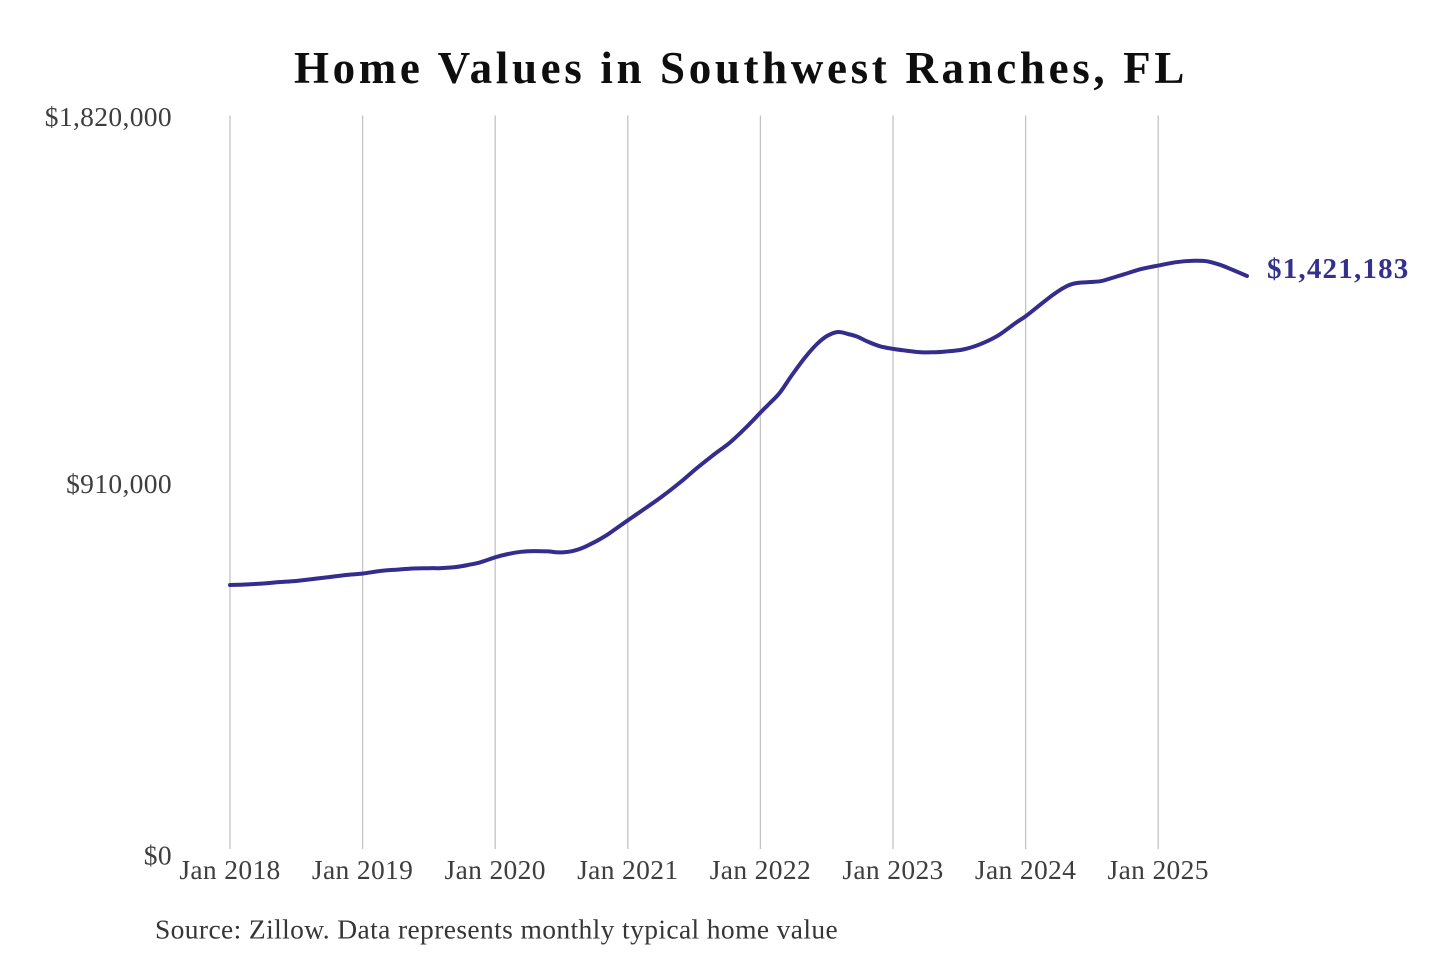  What do you see at coordinates (1158, 869) in the screenshot?
I see `svg-text: Jan 2025` at bounding box center [1158, 869].